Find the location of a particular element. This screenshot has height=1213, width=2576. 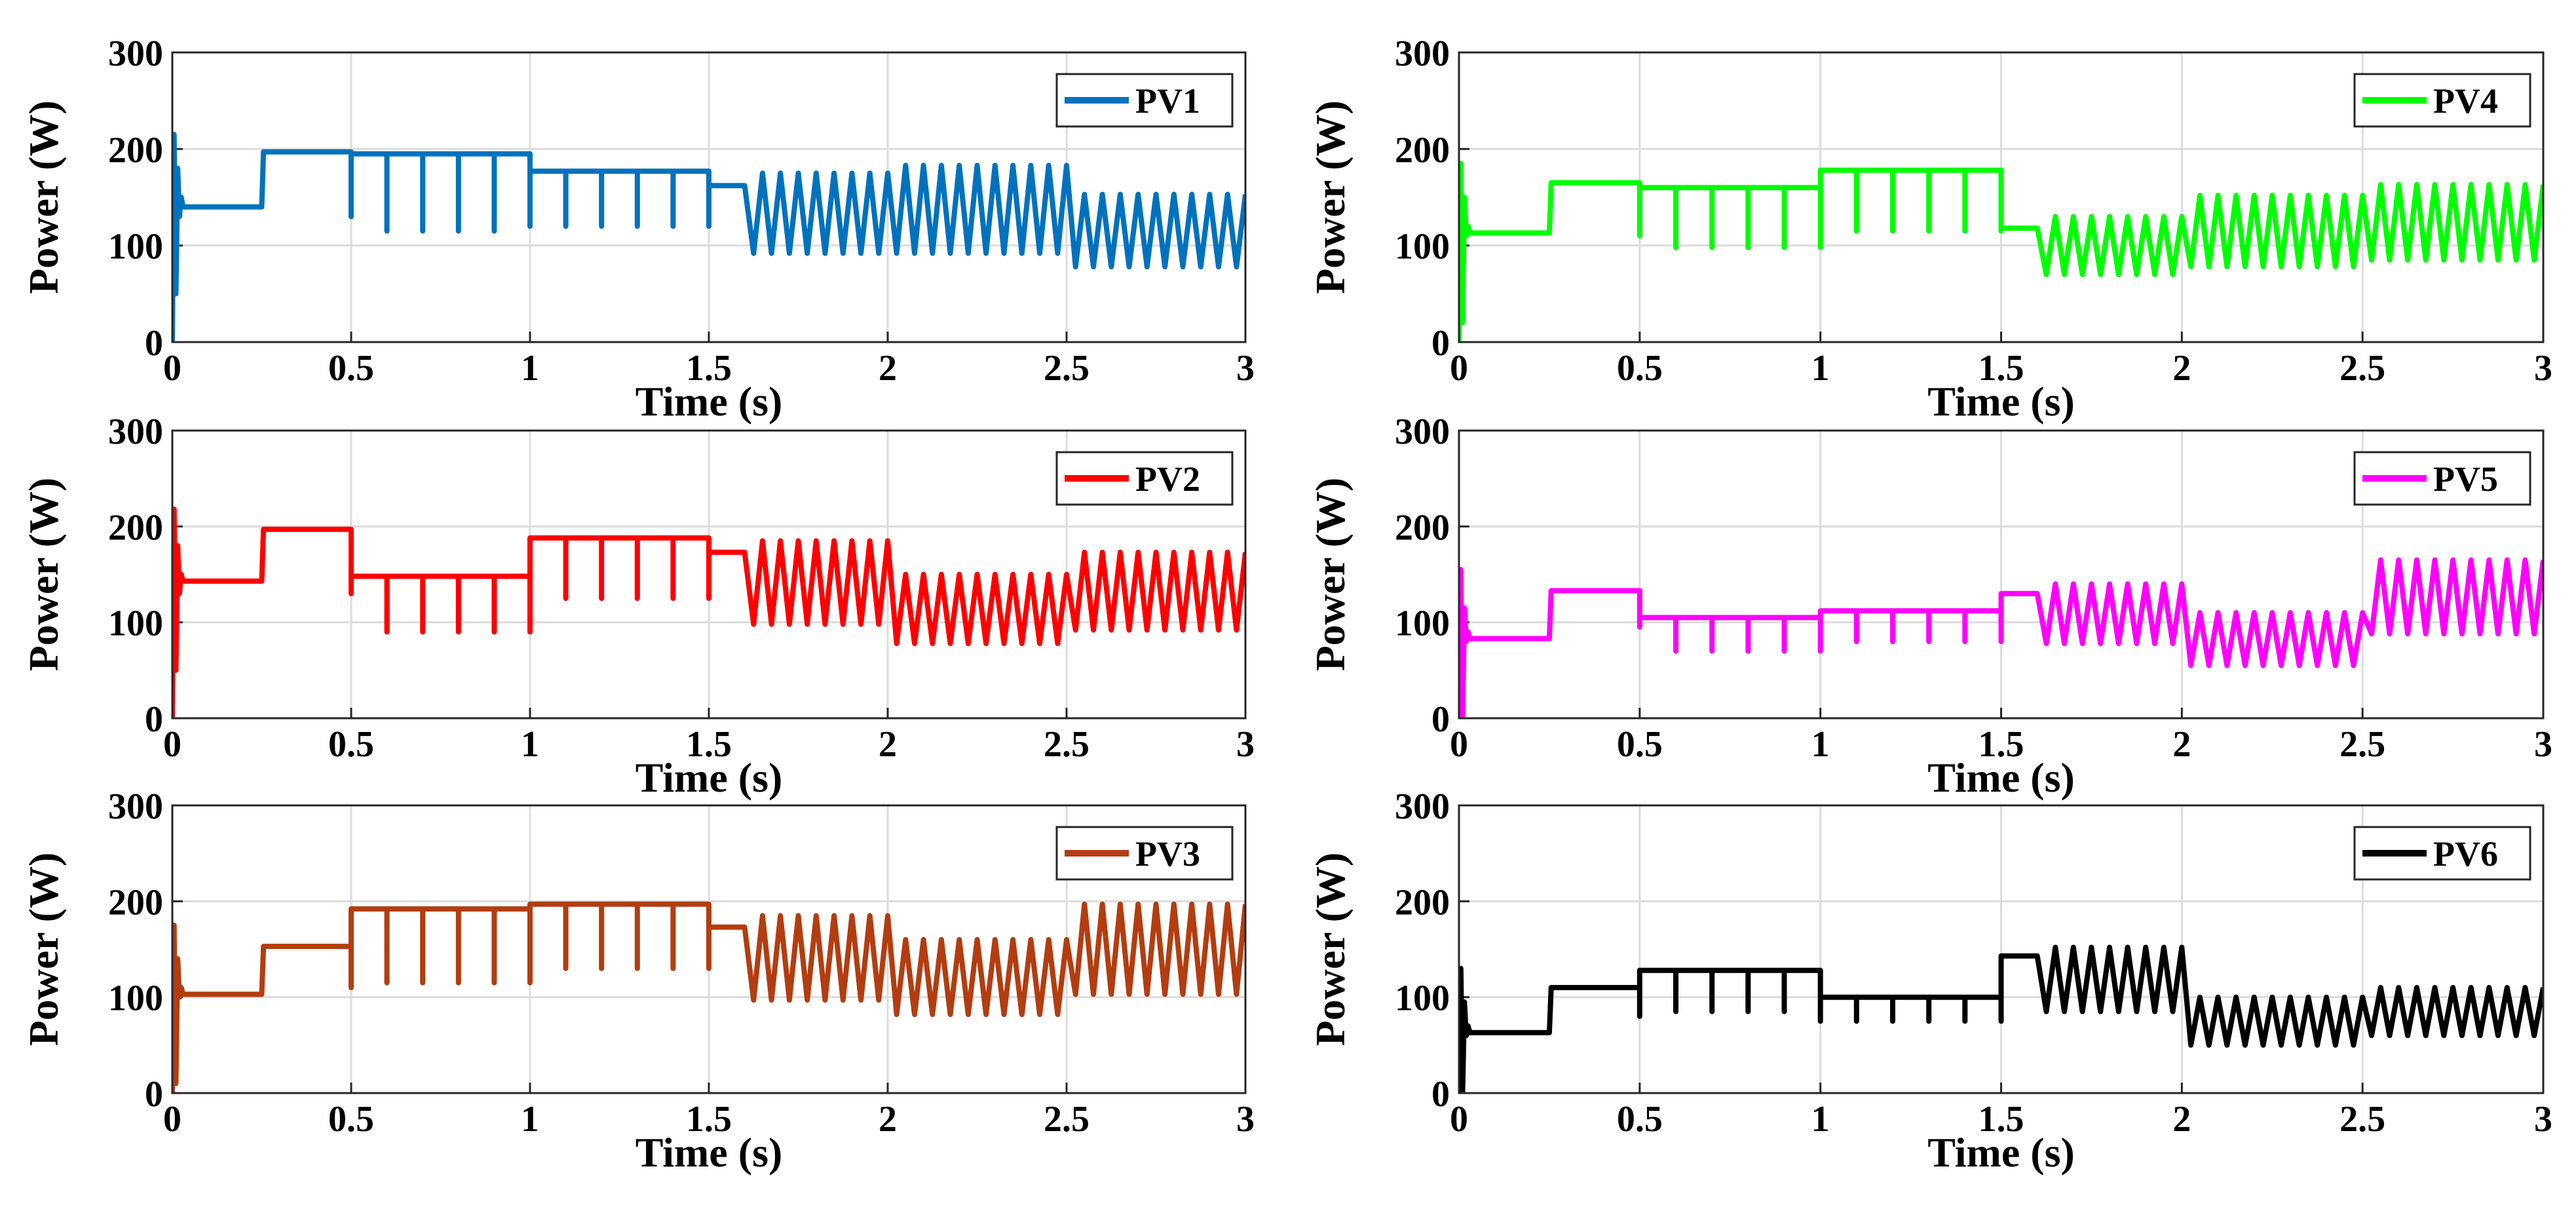

legend-label: PV6 is located at coordinates (2465, 854).